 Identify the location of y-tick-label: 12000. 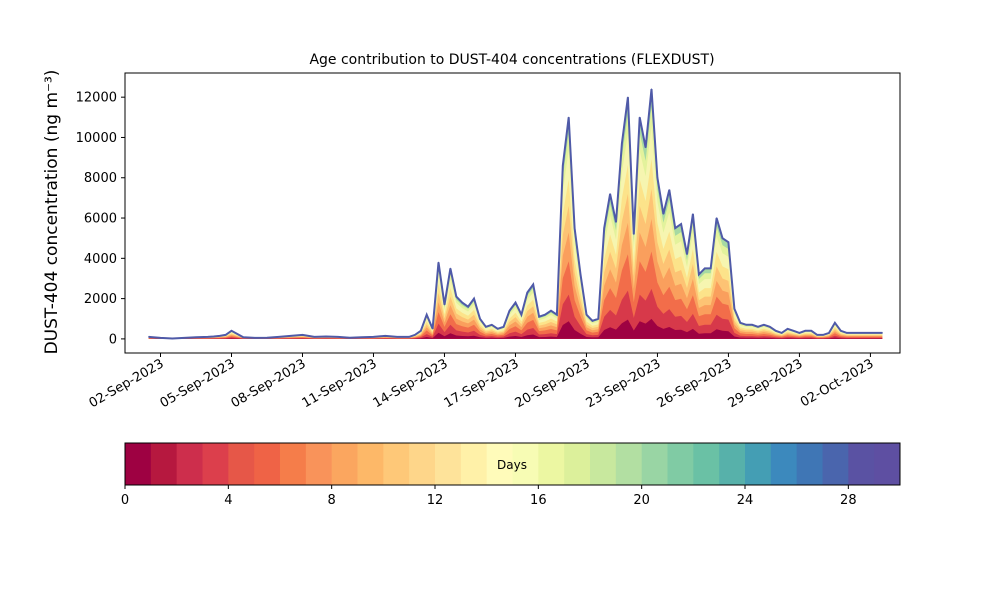
(96, 98).